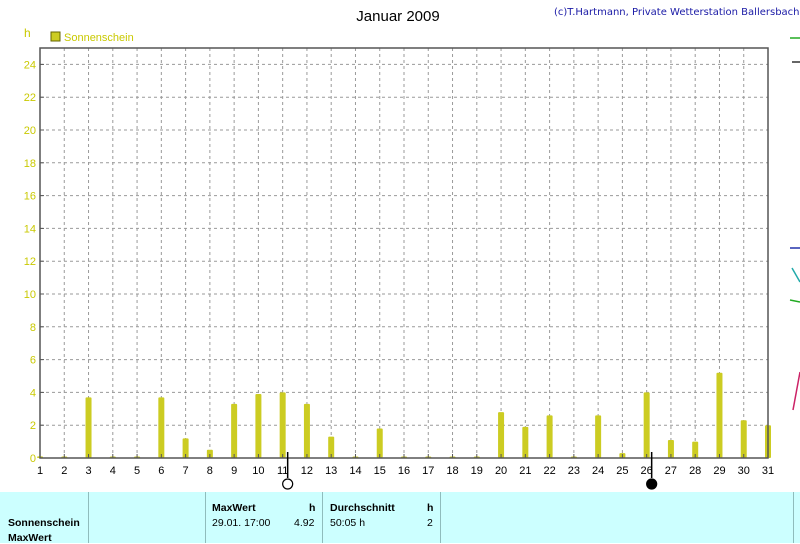 This screenshot has width=800, height=544. I want to click on new-moon-icon, so click(652, 484).